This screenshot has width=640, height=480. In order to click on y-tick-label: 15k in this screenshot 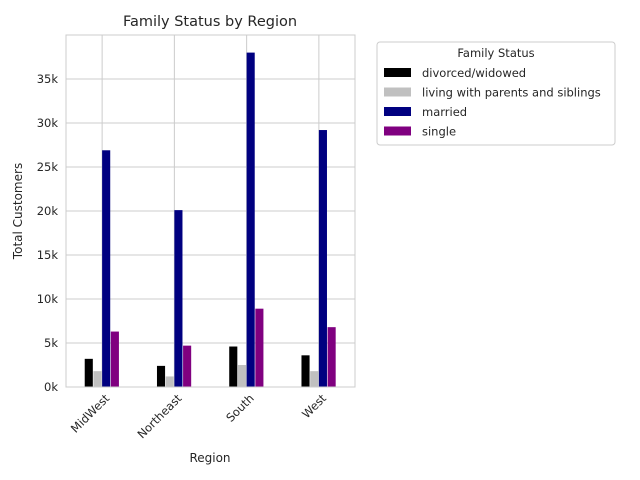, I will do `click(48, 255)`.